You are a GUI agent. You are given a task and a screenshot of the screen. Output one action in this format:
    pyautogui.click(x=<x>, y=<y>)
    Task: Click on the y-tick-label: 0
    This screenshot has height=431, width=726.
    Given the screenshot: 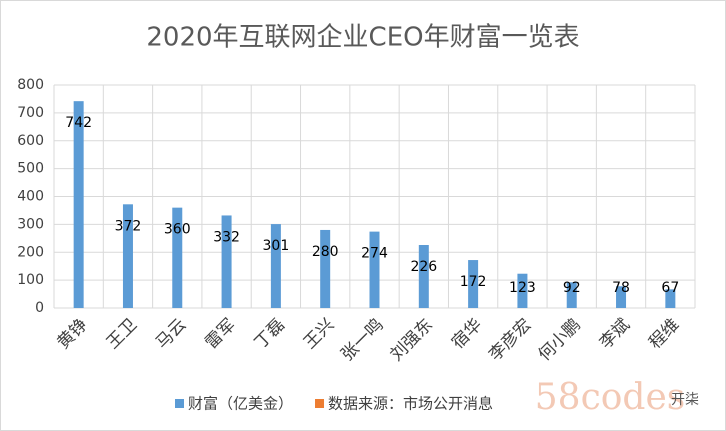 What is the action you would take?
    pyautogui.click(x=39, y=308)
    